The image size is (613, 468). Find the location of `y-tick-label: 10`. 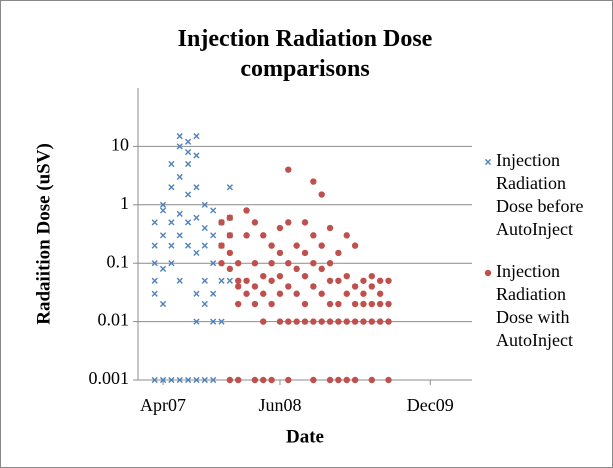

y-tick-label: 10 is located at coordinates (120, 145).